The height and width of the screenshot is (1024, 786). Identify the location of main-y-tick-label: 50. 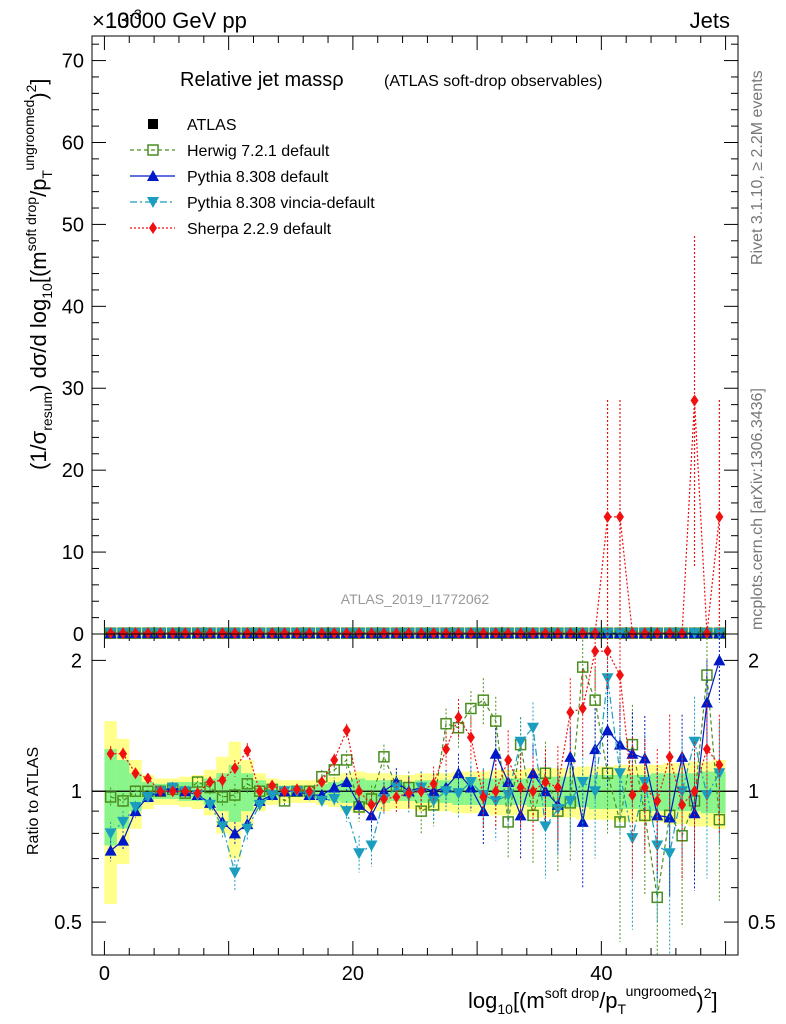
(73, 225).